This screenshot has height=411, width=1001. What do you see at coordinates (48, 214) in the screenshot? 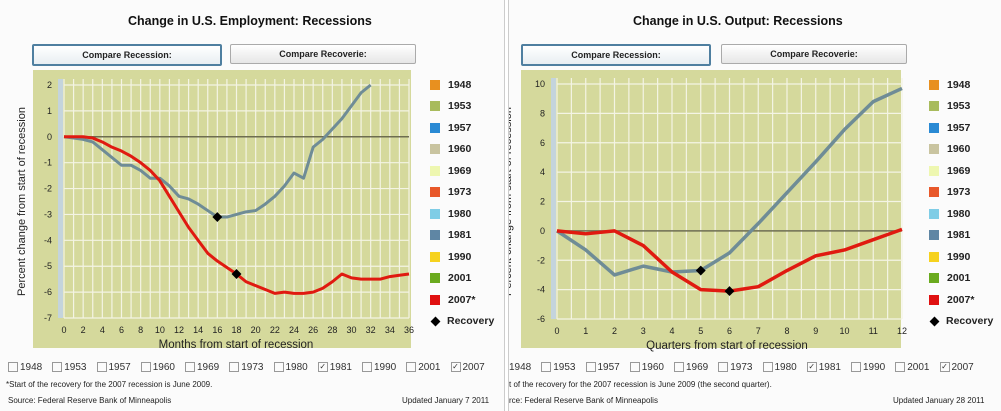
I see `y-tick-label: -3` at bounding box center [48, 214].